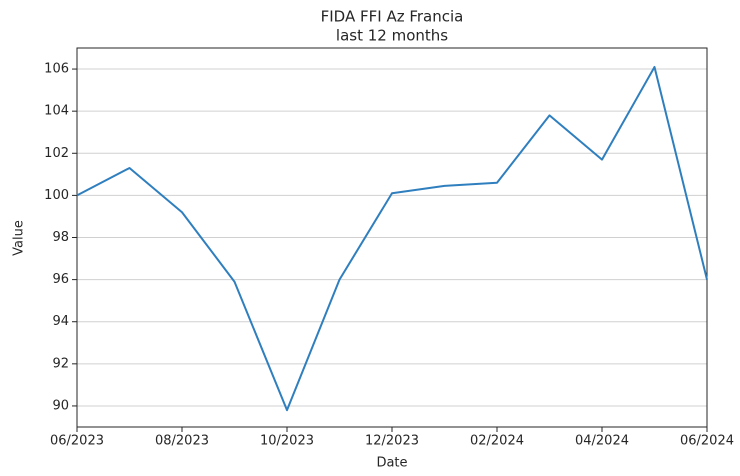  Describe the element at coordinates (56, 195) in the screenshot. I see `y-tick-label: 100` at that location.